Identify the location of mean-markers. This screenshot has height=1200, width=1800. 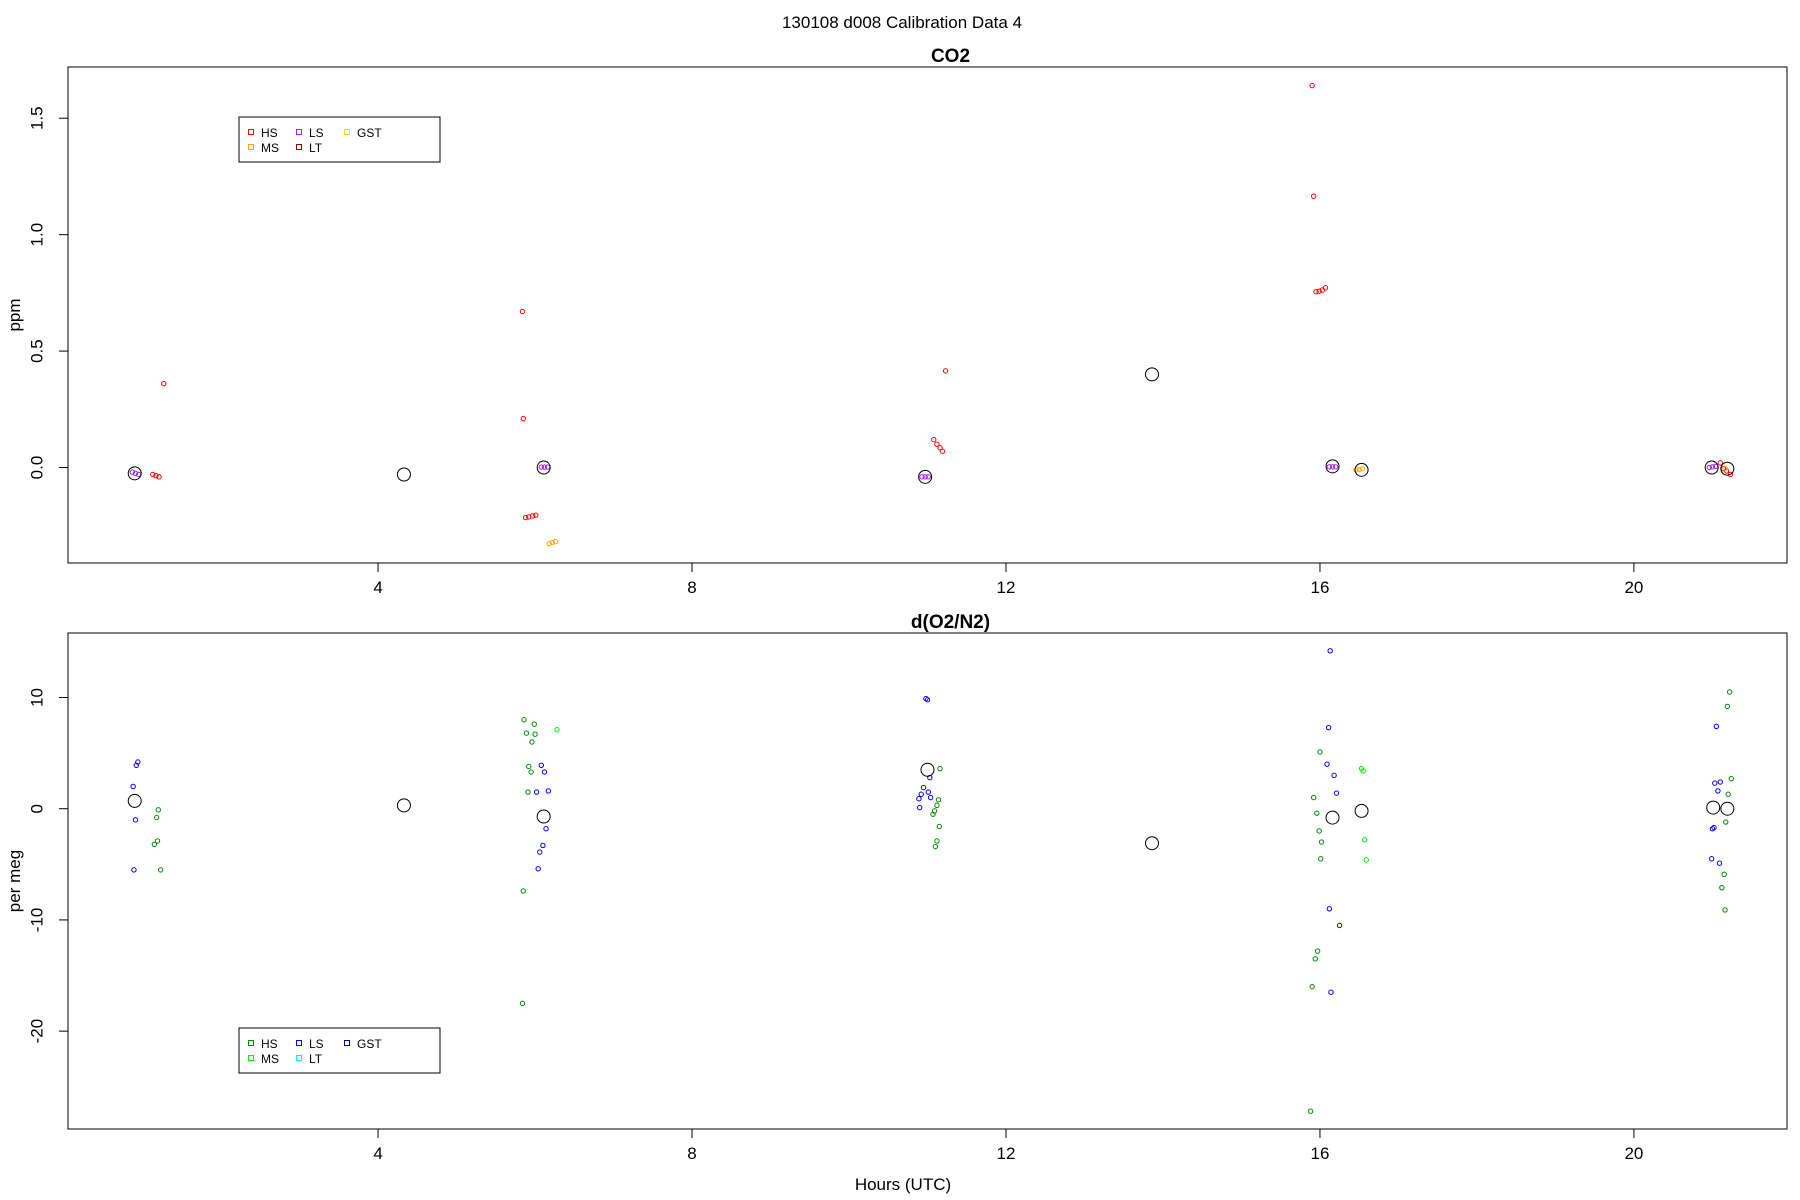
(931, 806).